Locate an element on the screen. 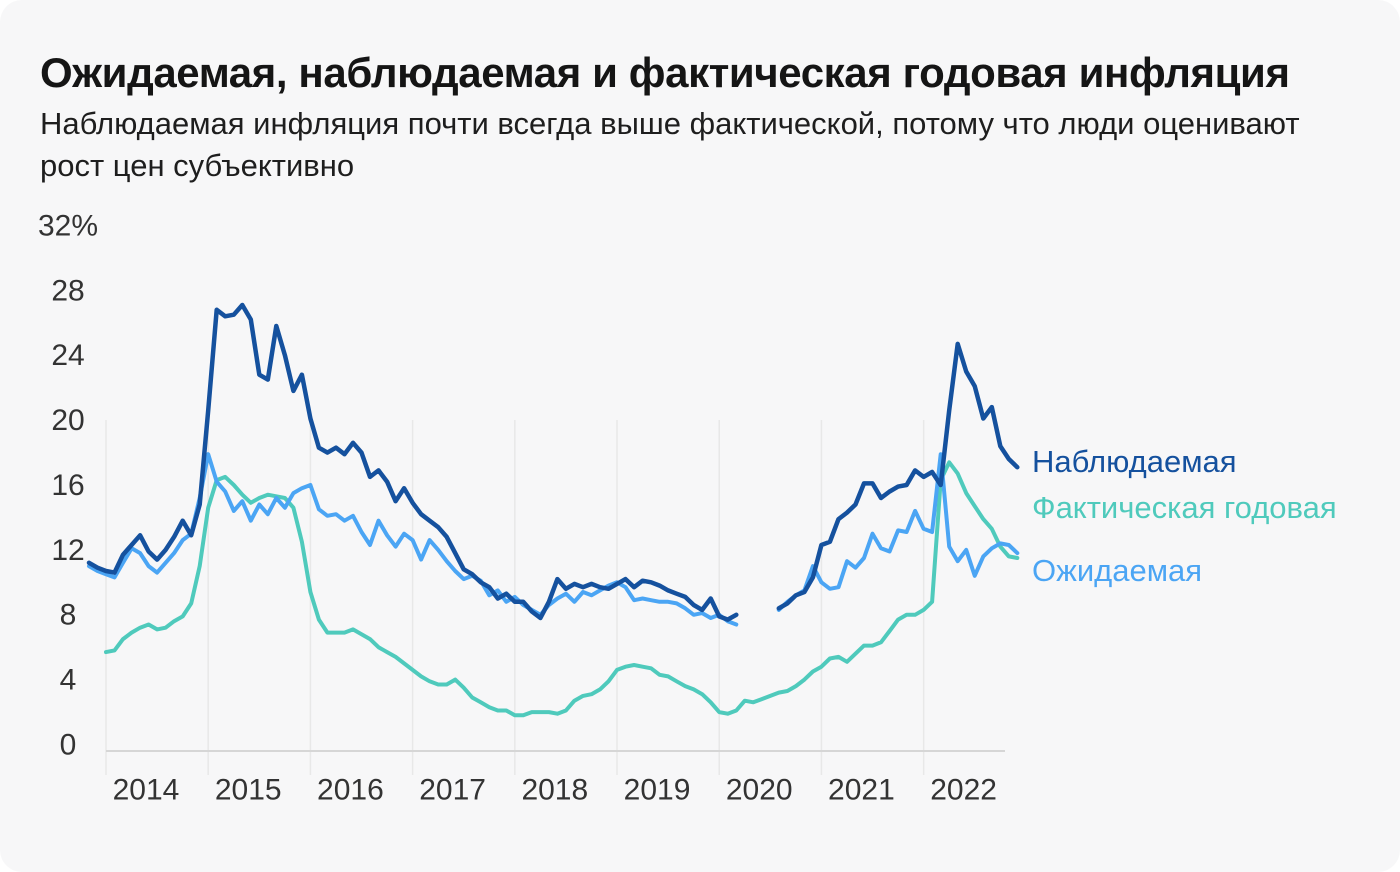  legend-label-expected: Ожидаемая is located at coordinates (1117, 570).